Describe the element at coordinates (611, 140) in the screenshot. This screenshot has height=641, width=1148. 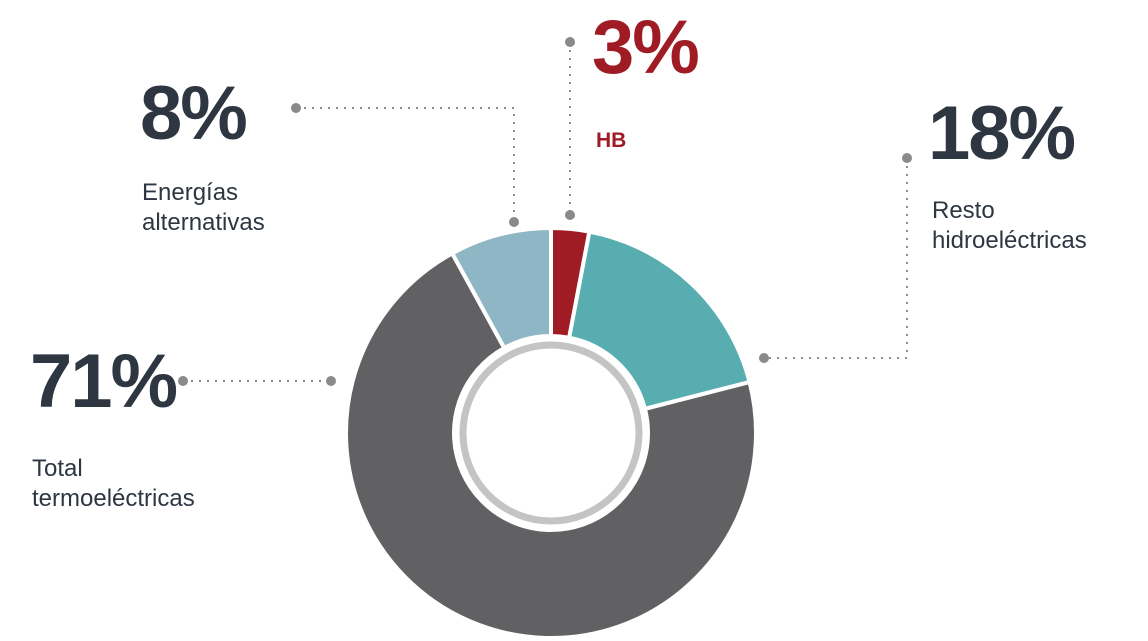
I see `category-label: HB` at that location.